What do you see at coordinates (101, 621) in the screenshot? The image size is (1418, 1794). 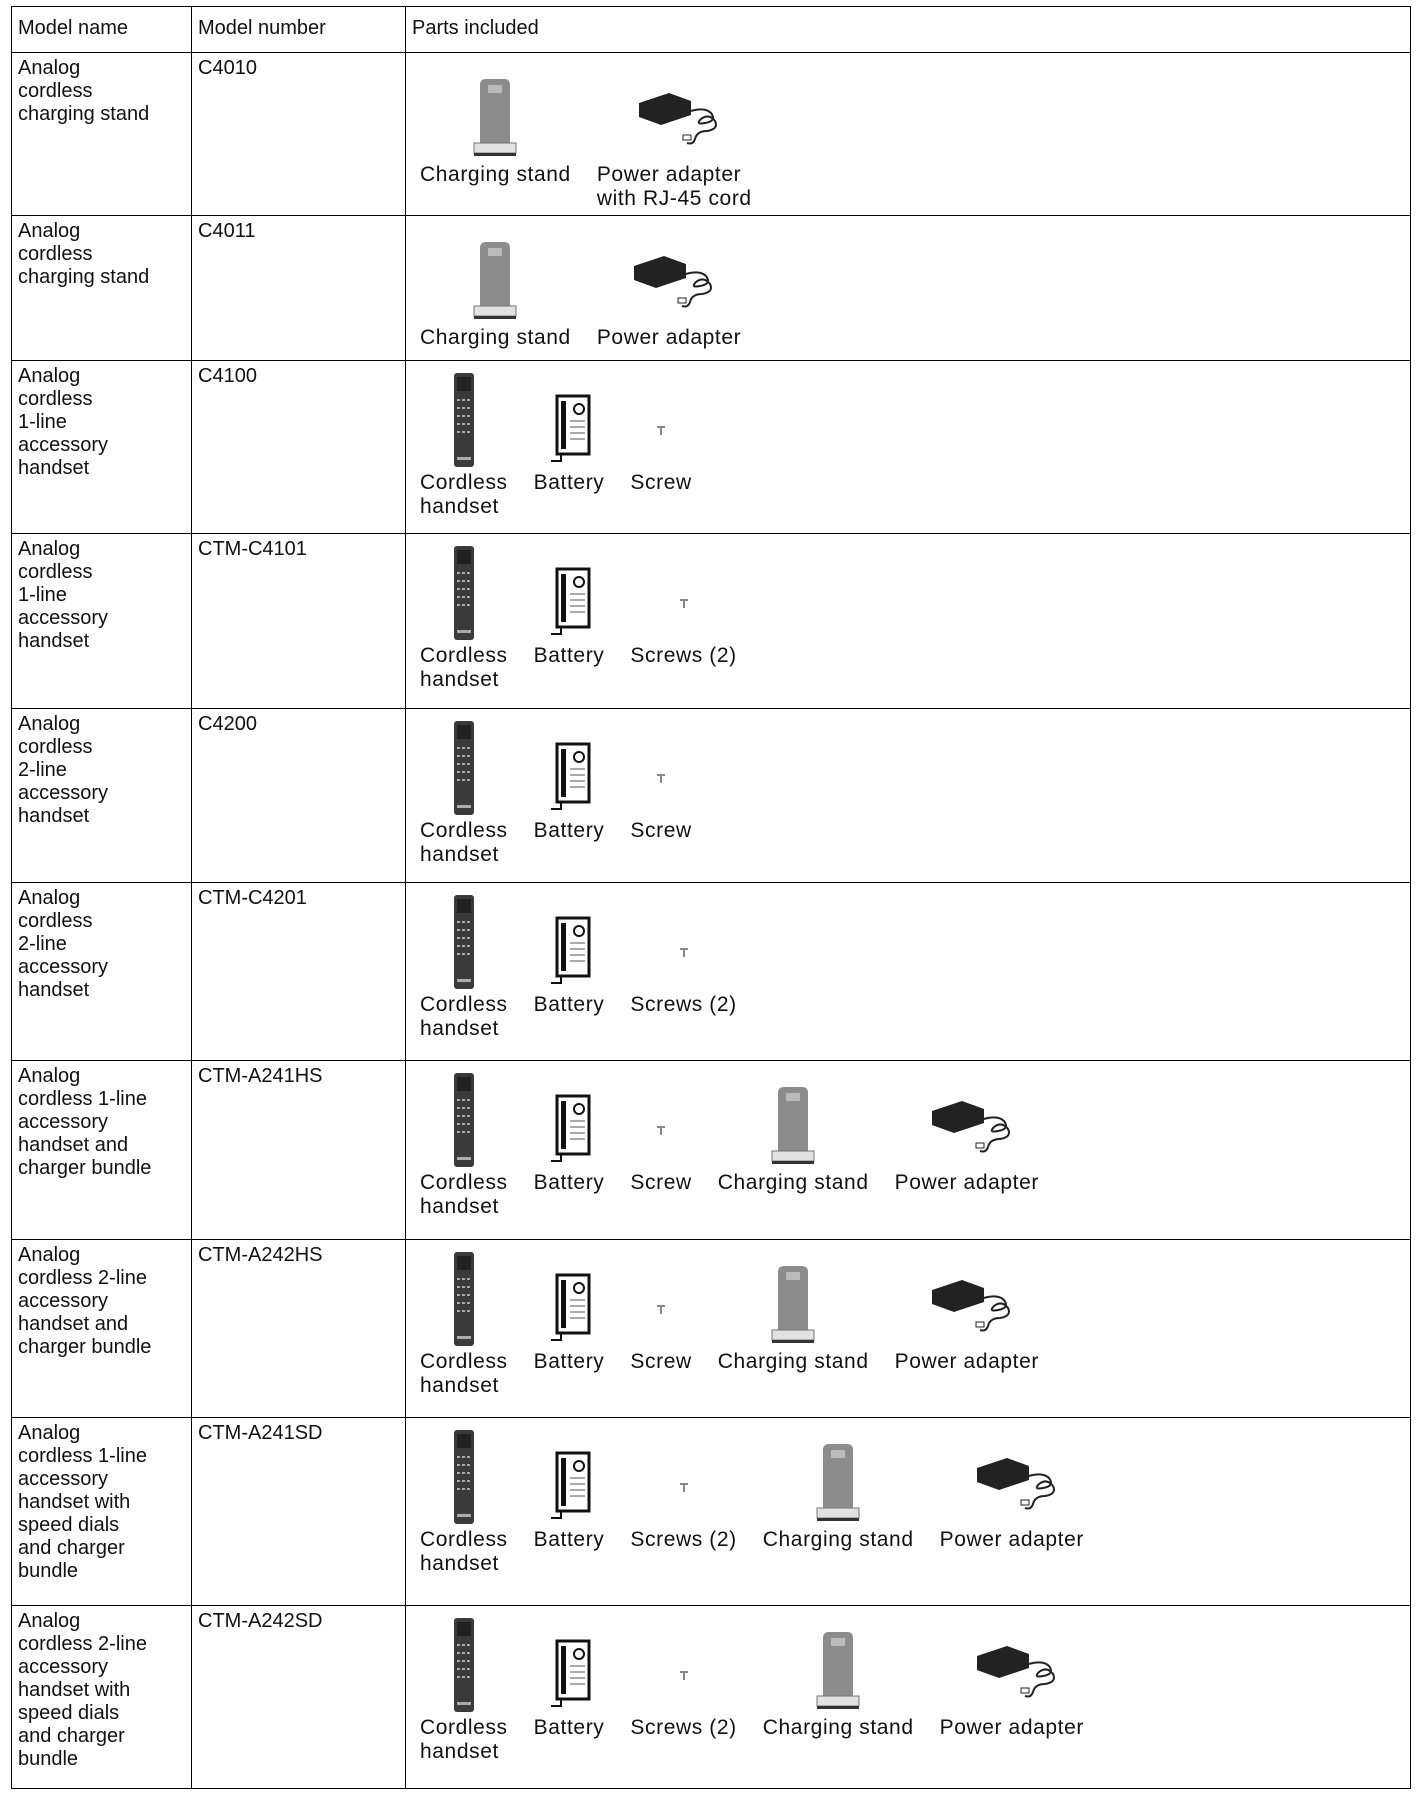 I see `model-name: Analog cordless 1-line accessory handset` at bounding box center [101, 621].